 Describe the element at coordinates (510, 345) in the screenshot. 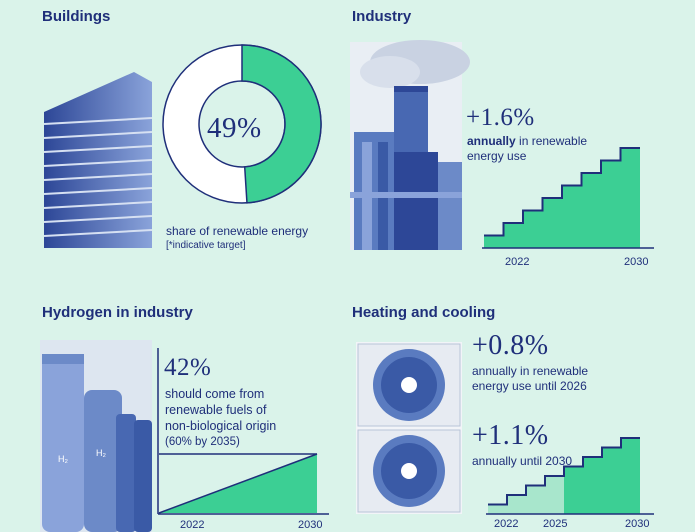

I see `heating-value-1: +0.8%` at that location.